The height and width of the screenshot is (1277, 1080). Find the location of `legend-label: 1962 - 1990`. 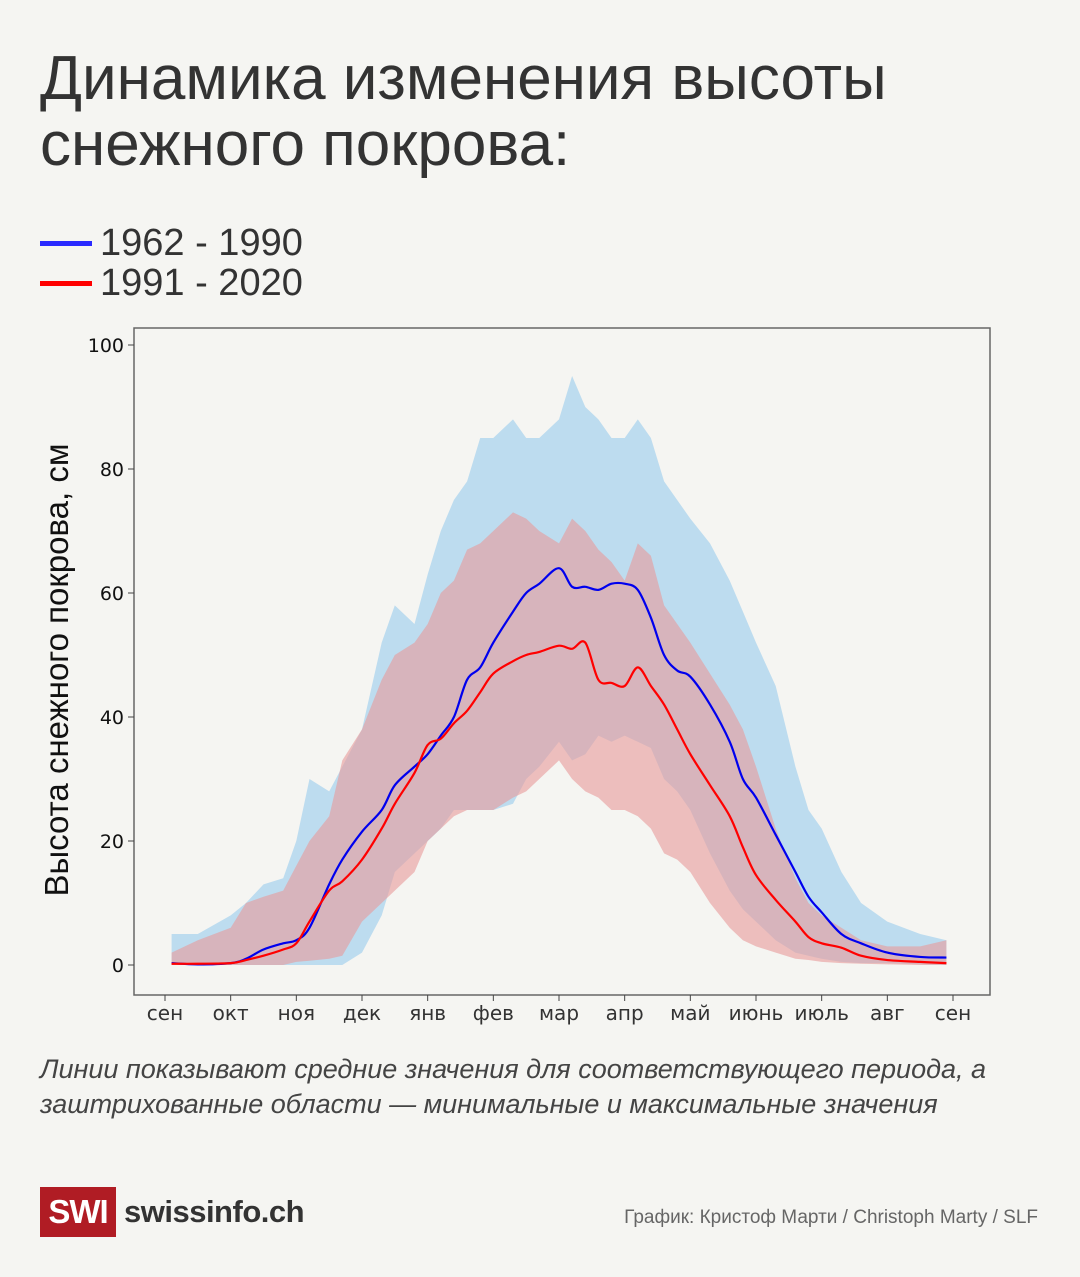

legend-label: 1962 - 1990 is located at coordinates (201, 243).